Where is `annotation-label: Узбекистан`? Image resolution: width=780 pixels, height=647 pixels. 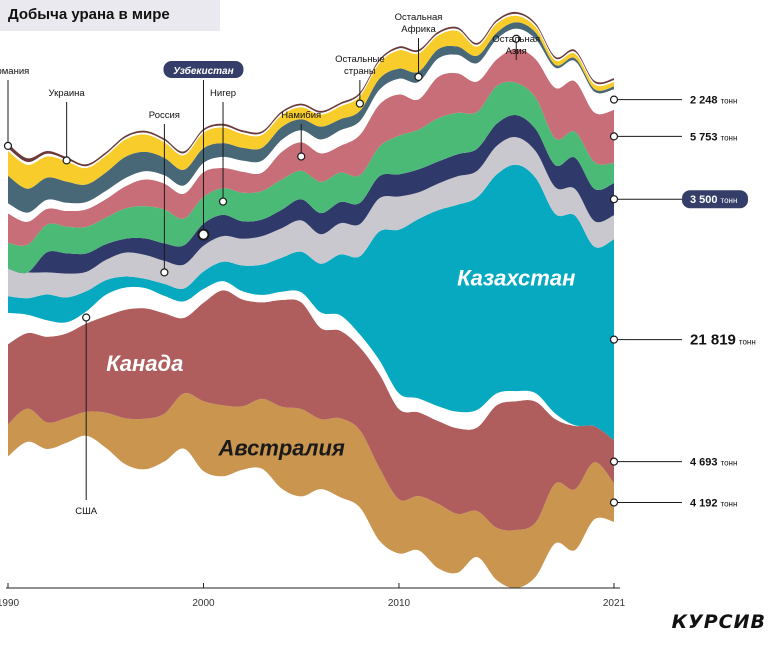
annotation-label: Узбекистан is located at coordinates (203, 71).